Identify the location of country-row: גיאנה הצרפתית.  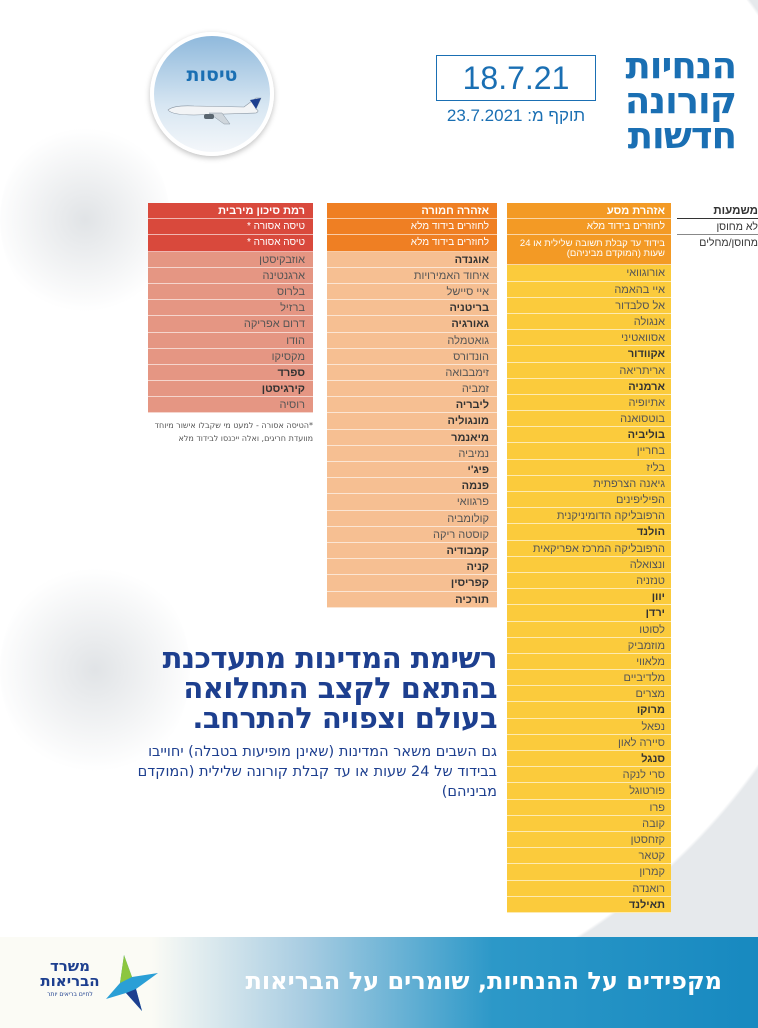
(589, 483).